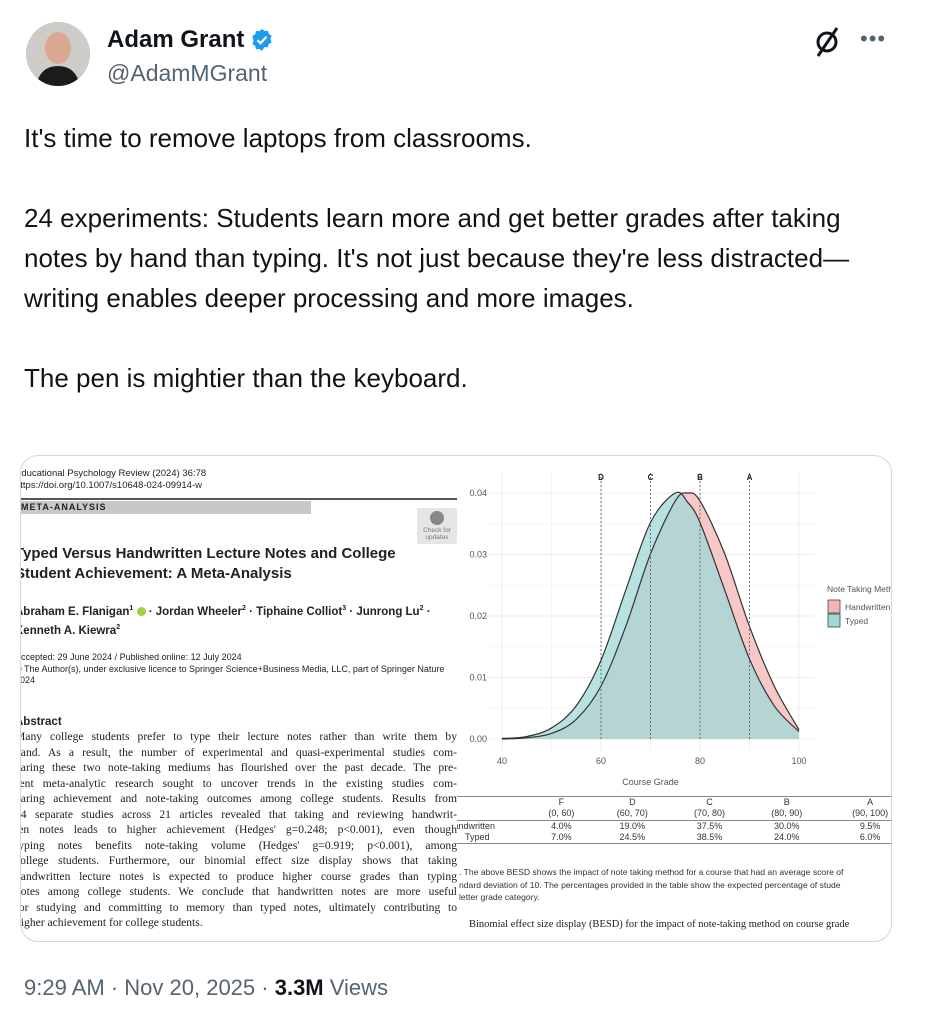 This screenshot has width=930, height=1024. Describe the element at coordinates (166, 507) in the screenshot. I see `section-label: META-ANALYSIS` at that location.